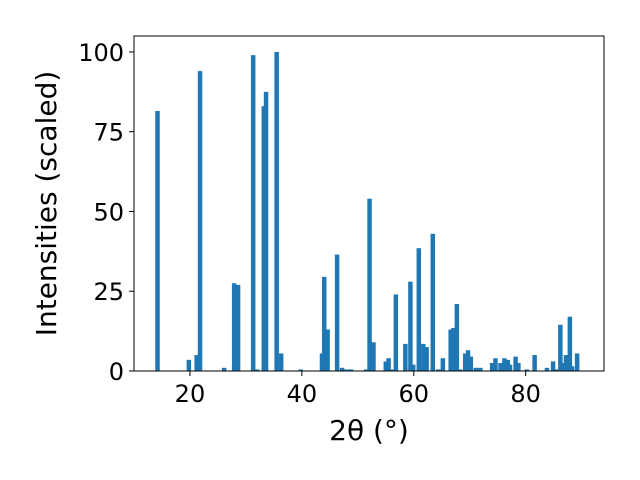 This screenshot has width=640, height=480. Describe the element at coordinates (46, 204) in the screenshot. I see `y-axis-label: Intensities (scaled)` at that location.